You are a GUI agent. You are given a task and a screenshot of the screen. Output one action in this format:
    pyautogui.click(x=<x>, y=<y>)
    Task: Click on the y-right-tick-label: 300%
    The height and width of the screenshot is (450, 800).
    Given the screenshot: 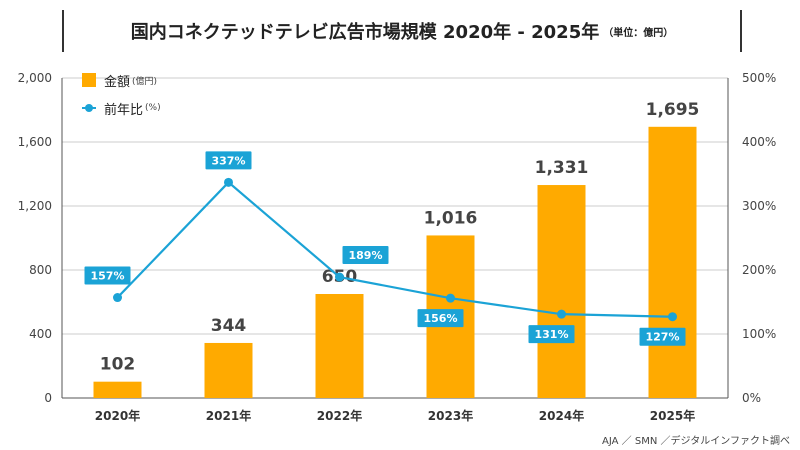 What is the action you would take?
    pyautogui.click(x=759, y=206)
    